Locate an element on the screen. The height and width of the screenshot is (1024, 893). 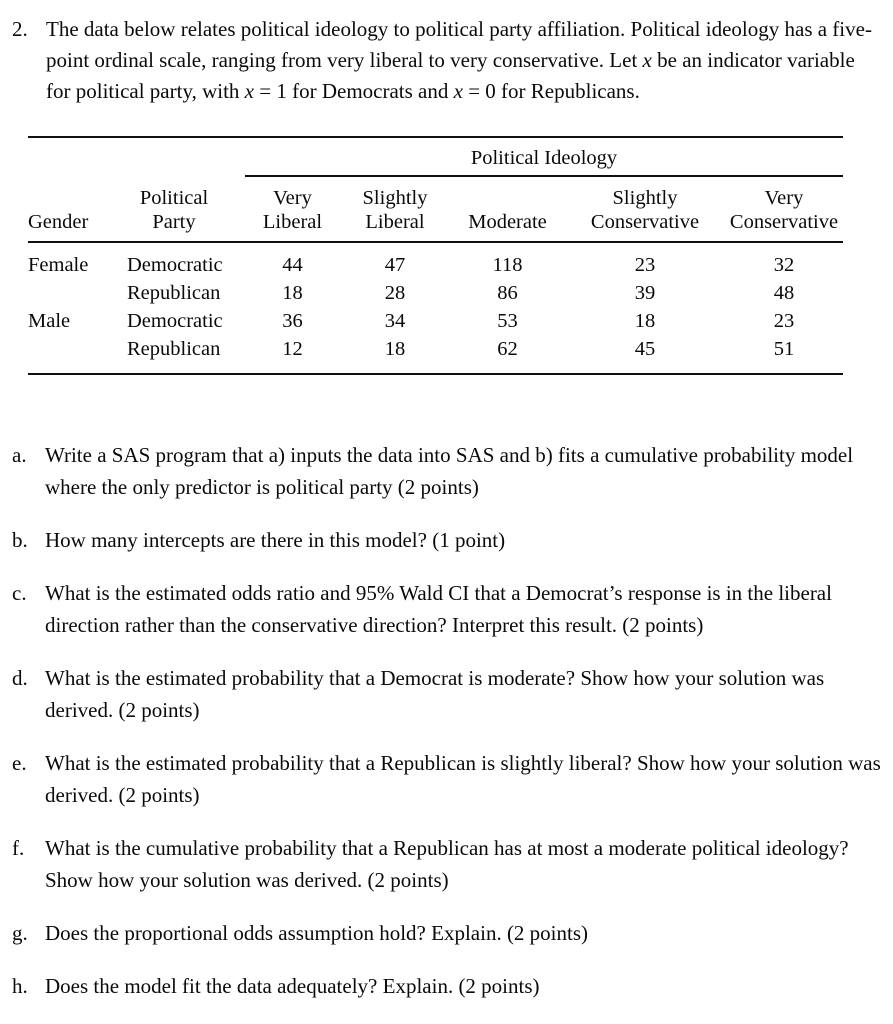
column-header-slightly-conservative: Slightly Conservative is located at coordinates (645, 209).